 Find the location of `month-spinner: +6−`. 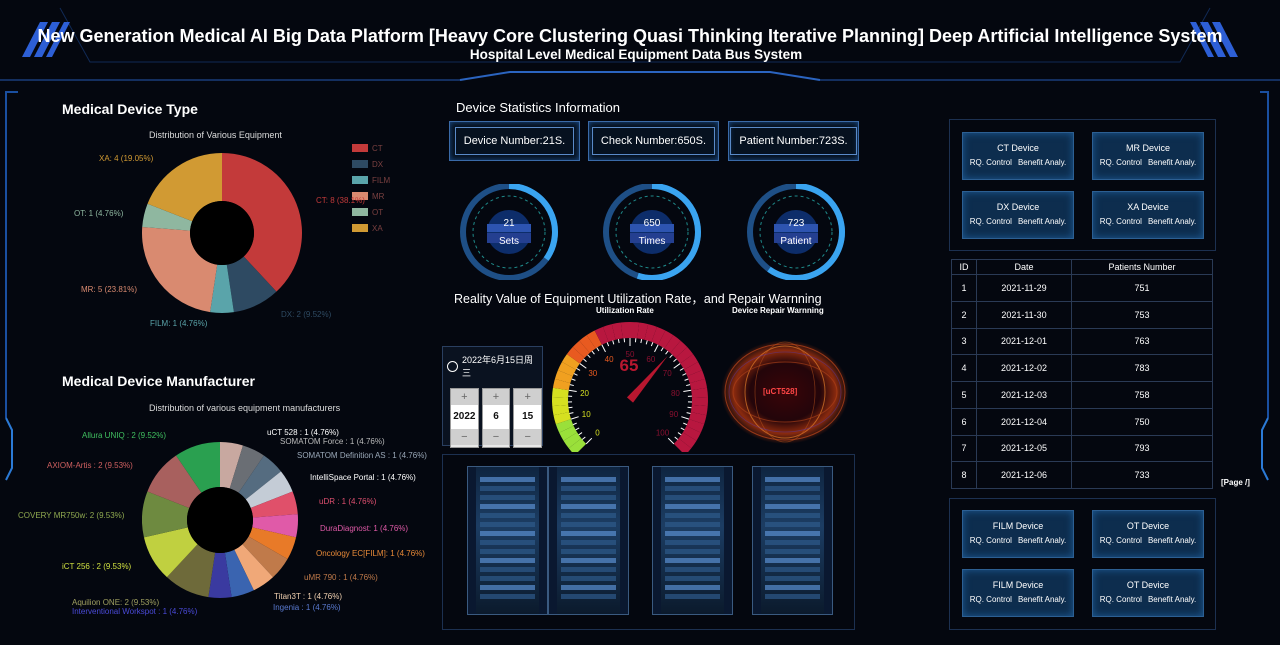

month-spinner: +6− is located at coordinates (496, 418).